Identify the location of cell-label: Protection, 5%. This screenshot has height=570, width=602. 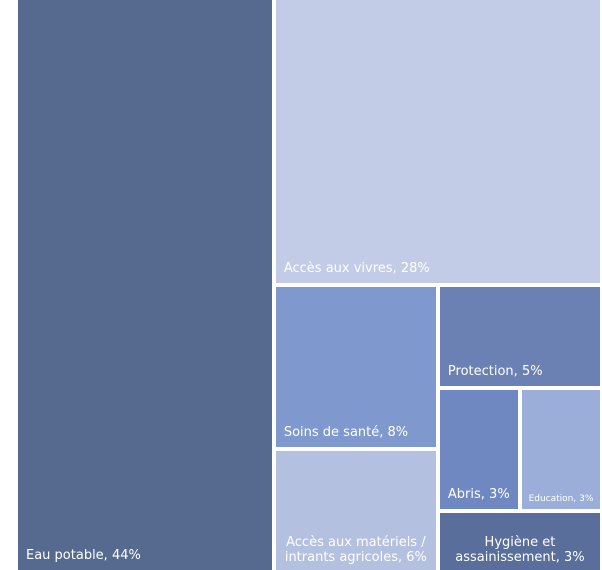
(495, 371).